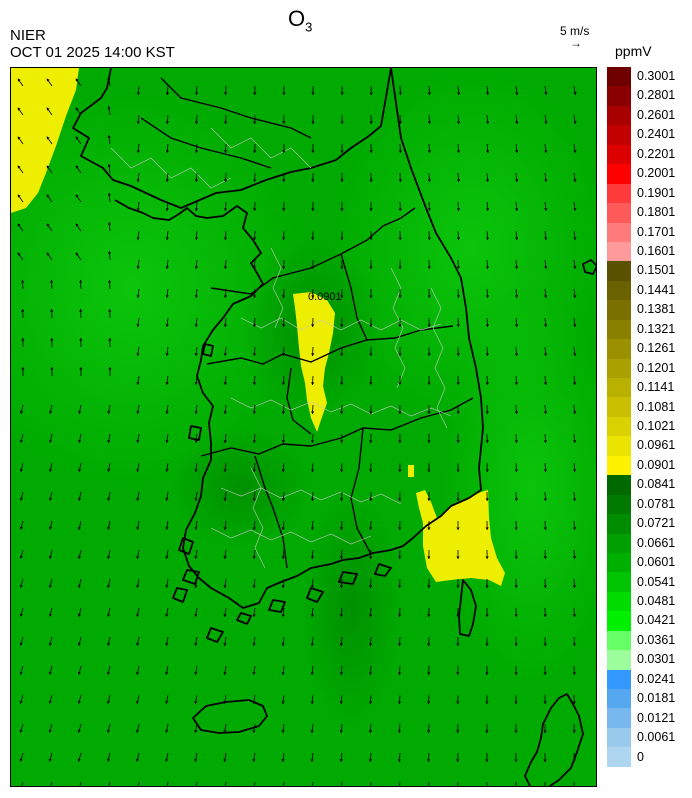 The height and width of the screenshot is (798, 692). Describe the element at coordinates (656, 270) in the screenshot. I see `legend-label: 0.1501` at that location.